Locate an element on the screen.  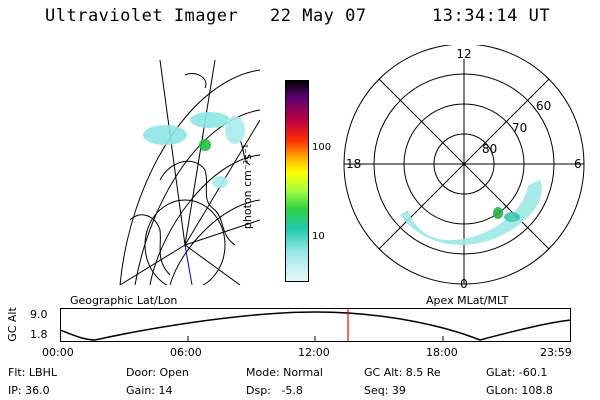
left-panel-label: Geographic Lat/Lon is located at coordinates (124, 300).